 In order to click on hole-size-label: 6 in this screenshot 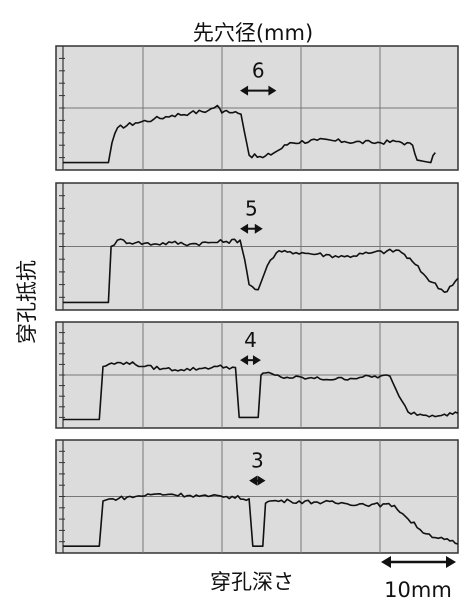, I will do `click(258, 71)`.